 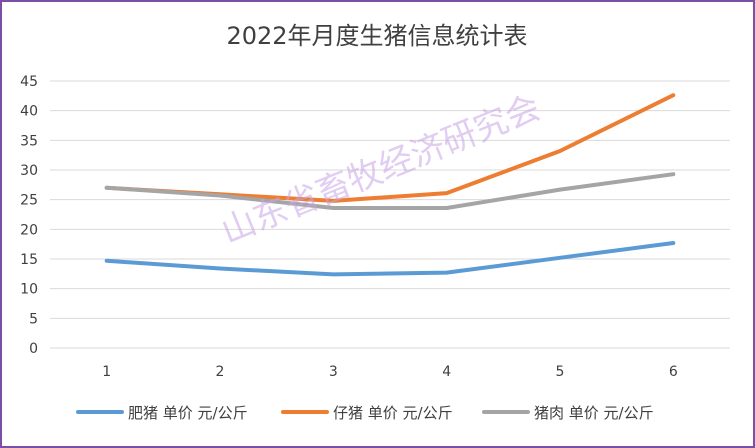 What do you see at coordinates (29, 112) in the screenshot?
I see `y-tick-label: 40` at bounding box center [29, 112].